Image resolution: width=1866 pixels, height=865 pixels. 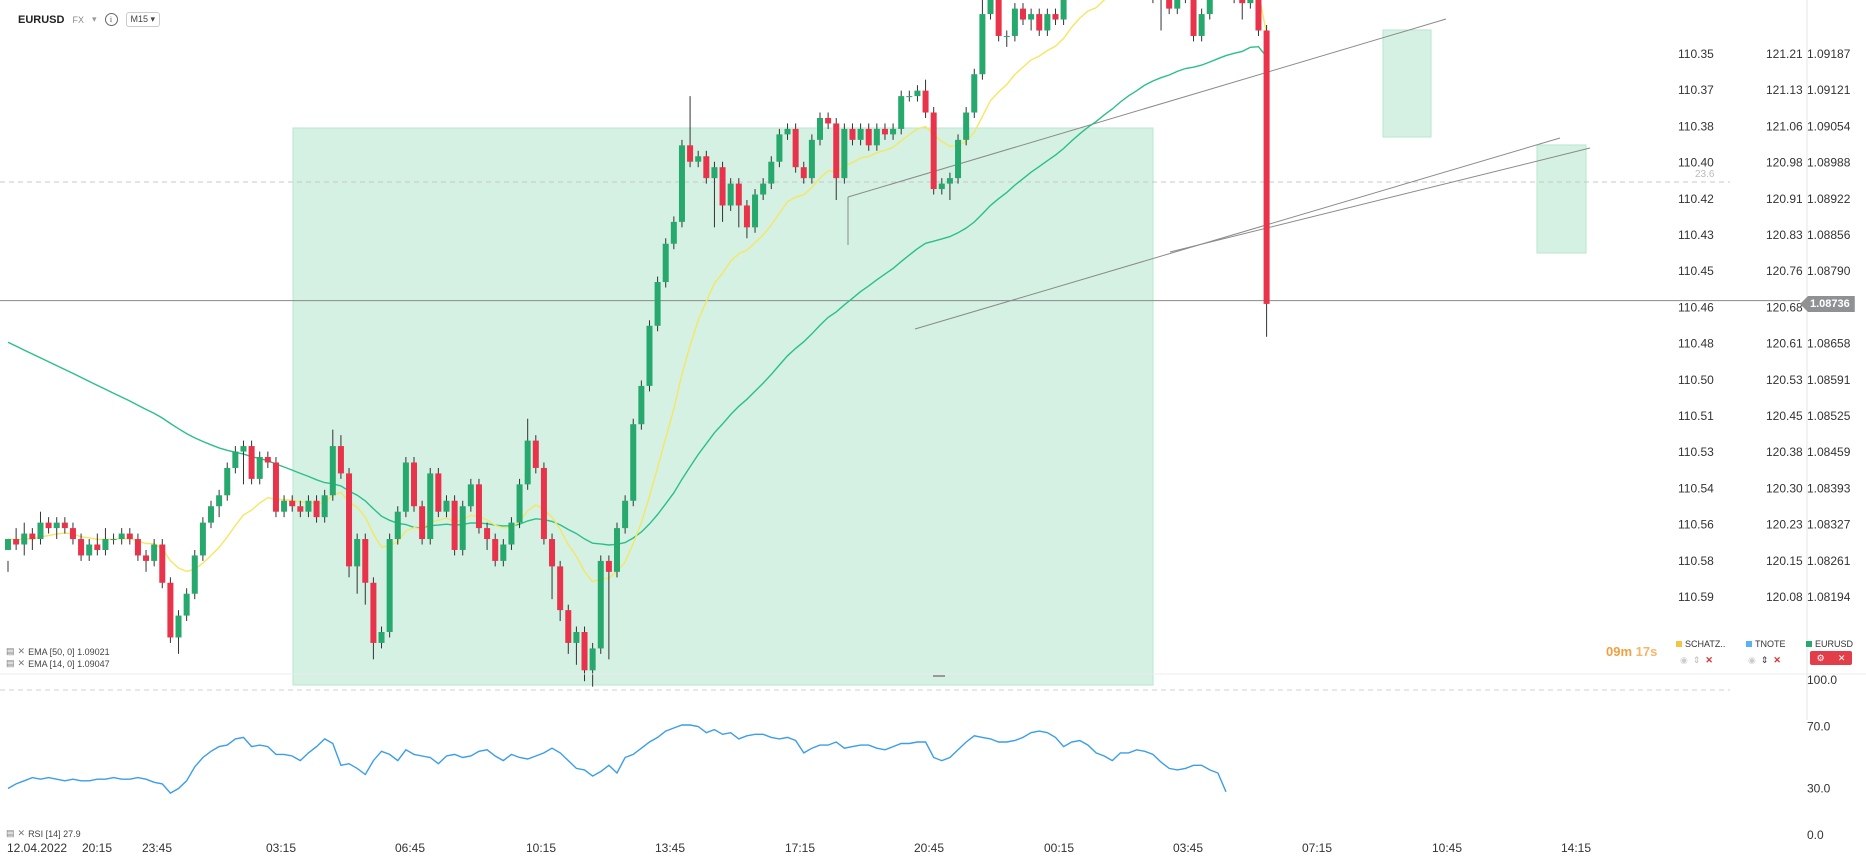 I want to click on market-label: FX, so click(x=78, y=19).